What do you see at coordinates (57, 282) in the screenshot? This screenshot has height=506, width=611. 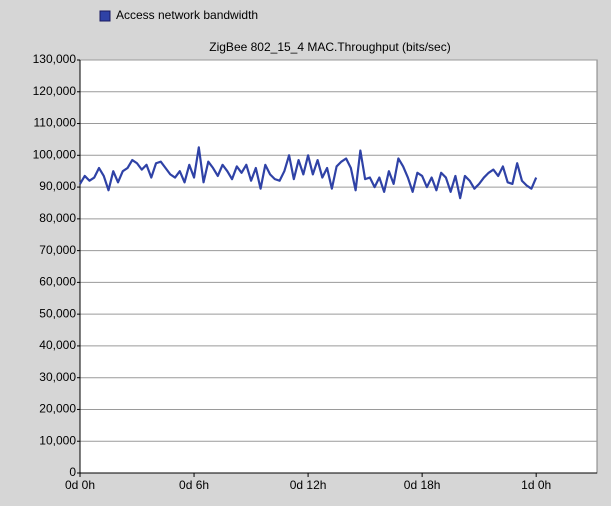 I see `y-tick-label: 60,000` at bounding box center [57, 282].